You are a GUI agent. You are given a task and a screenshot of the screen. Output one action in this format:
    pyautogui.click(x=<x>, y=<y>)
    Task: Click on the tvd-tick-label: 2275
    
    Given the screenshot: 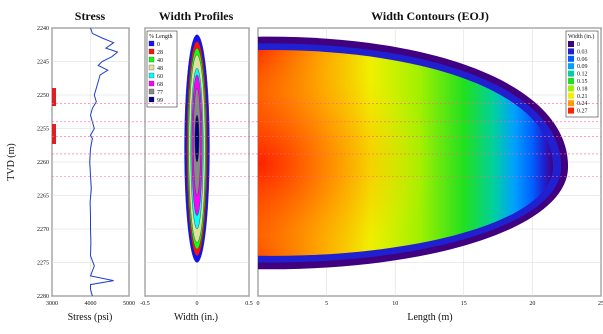 What is the action you would take?
    pyautogui.click(x=43, y=264)
    